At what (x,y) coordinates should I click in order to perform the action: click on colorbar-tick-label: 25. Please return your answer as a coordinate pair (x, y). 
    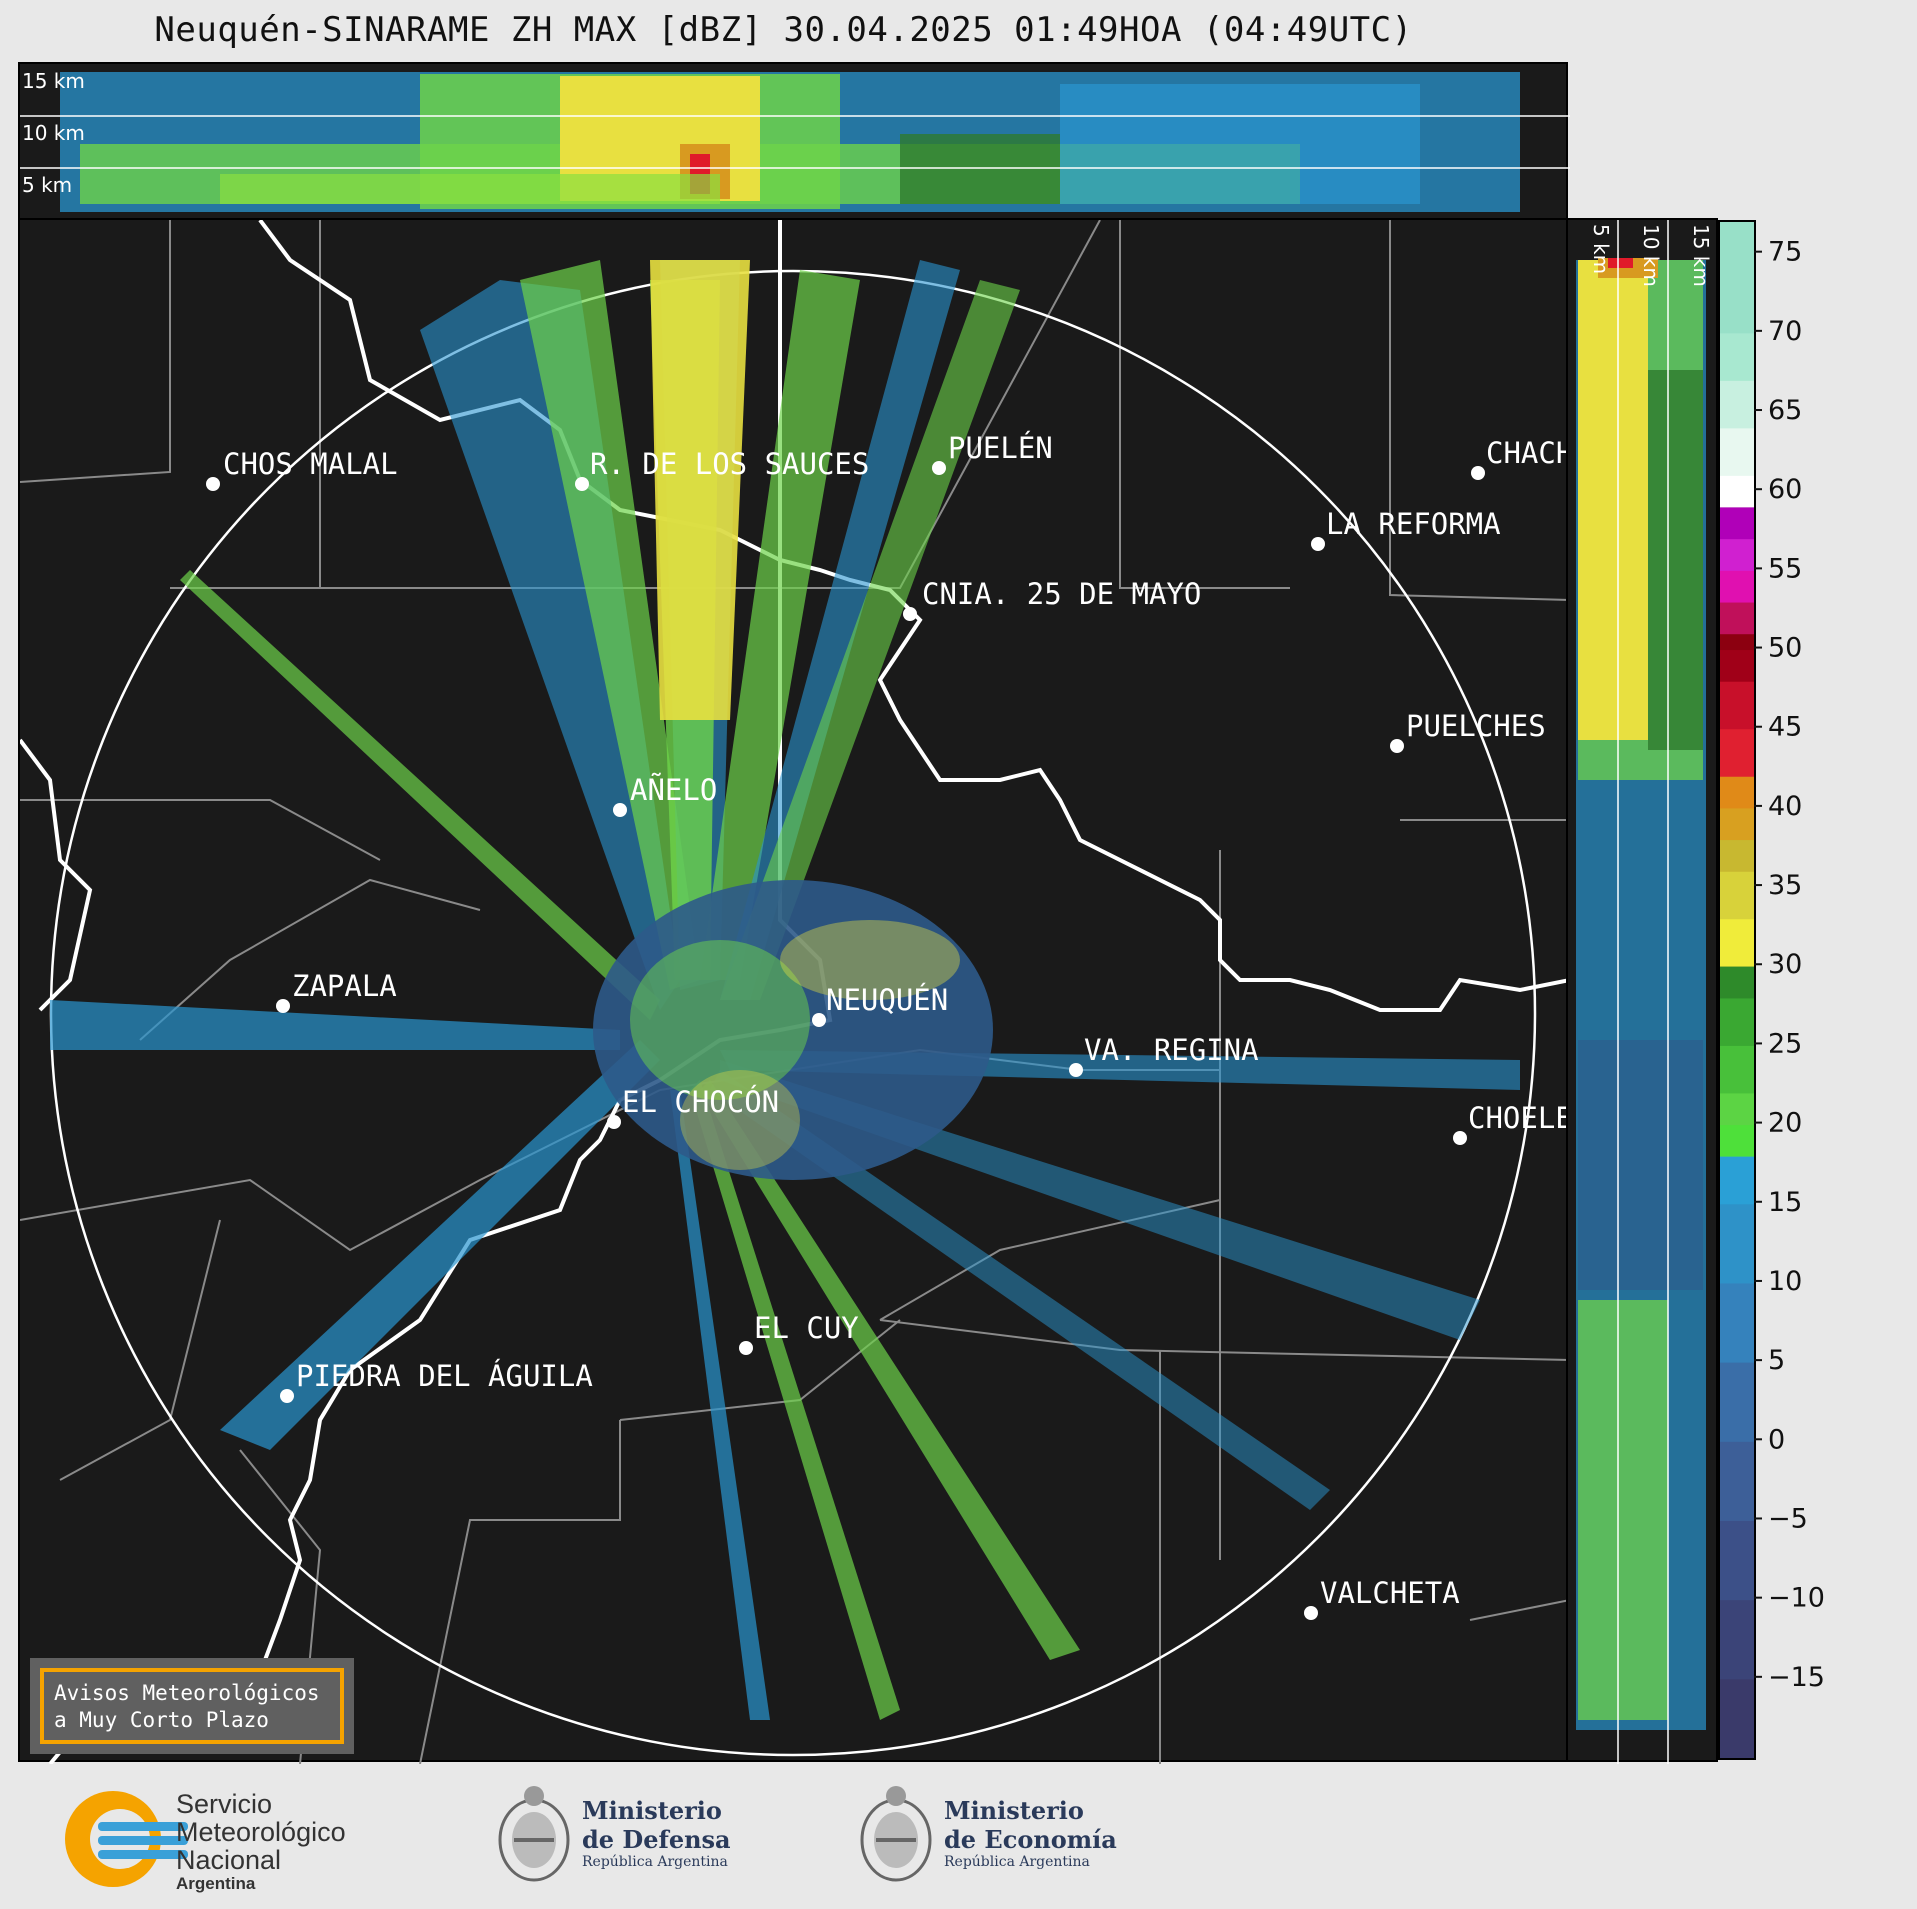
    Looking at the image, I should click on (1785, 1043).